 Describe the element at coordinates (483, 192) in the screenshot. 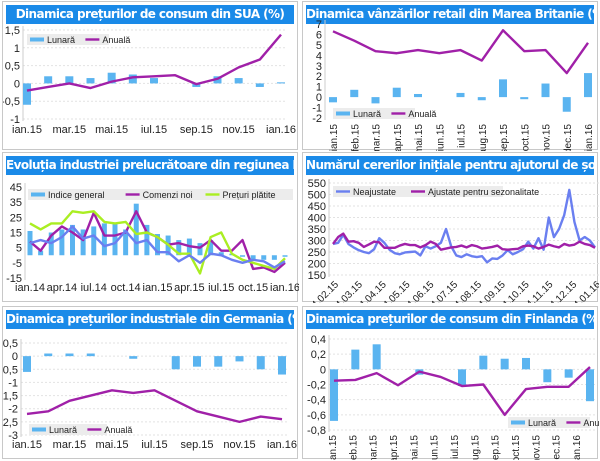

I see `legend-label: Ajustate pentru sezonalitate` at that location.